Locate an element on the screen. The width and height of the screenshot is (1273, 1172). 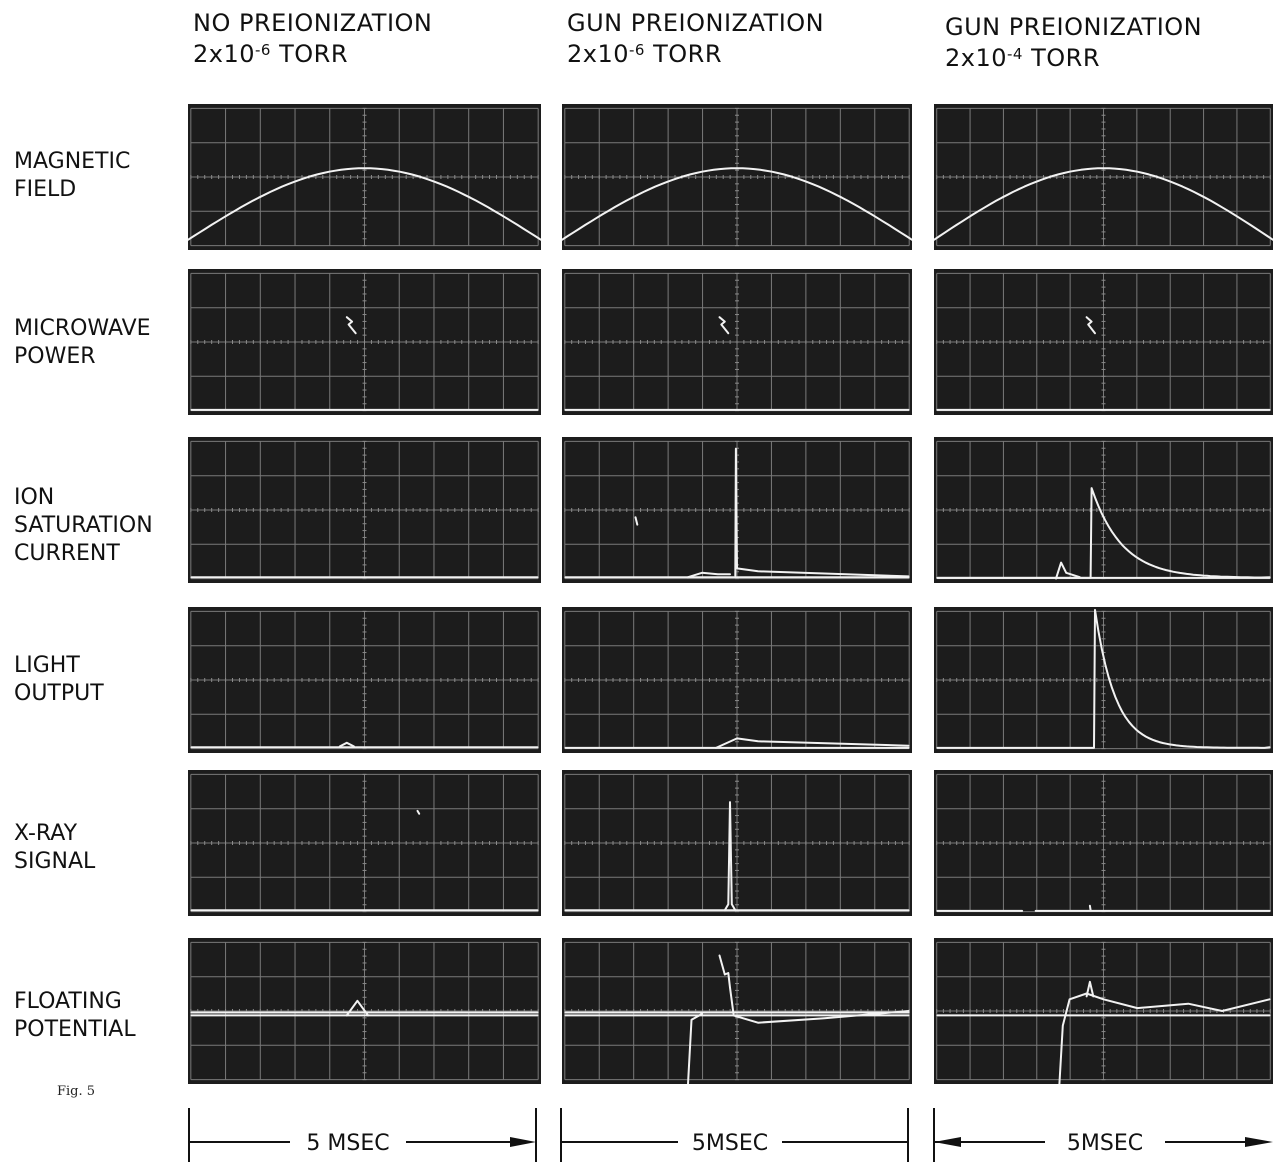
row-label-microwave-power: MICROWAVE POWER is located at coordinates (82, 342).